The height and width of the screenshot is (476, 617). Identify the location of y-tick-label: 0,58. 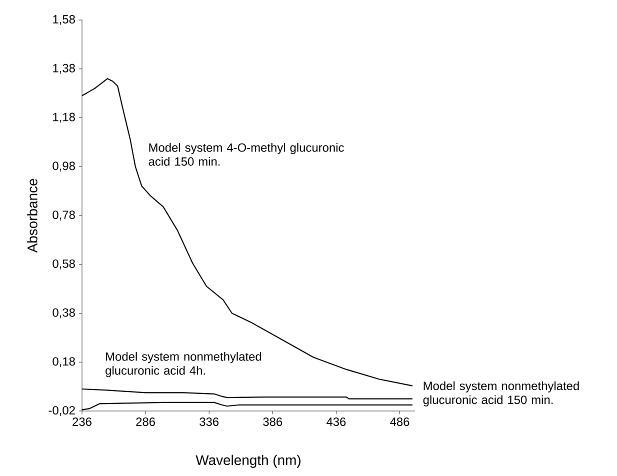
(63, 264).